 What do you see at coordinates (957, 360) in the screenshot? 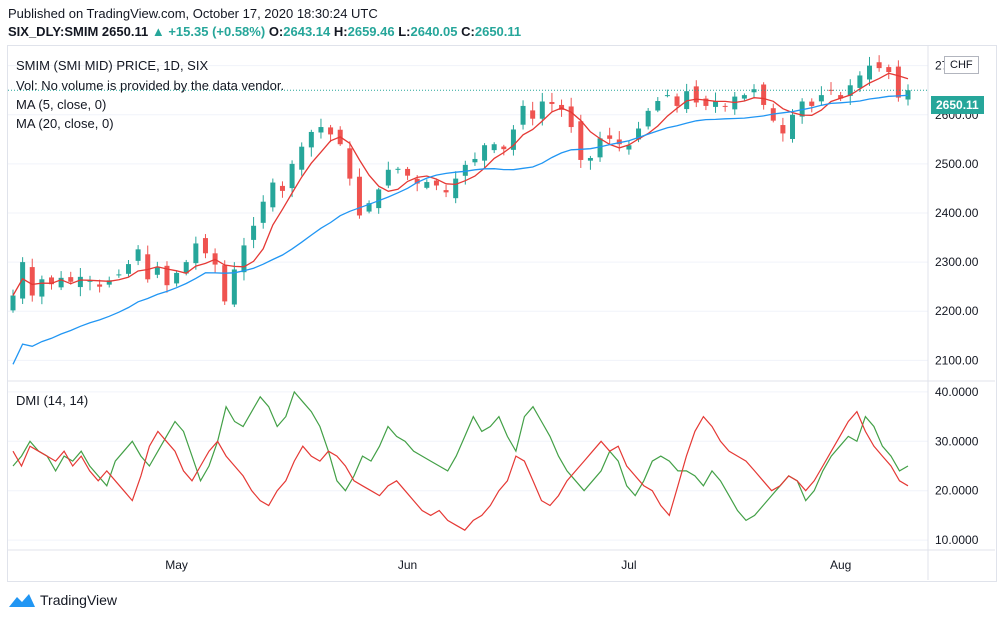
I see `price-tick-label: 2100.00` at bounding box center [957, 360].